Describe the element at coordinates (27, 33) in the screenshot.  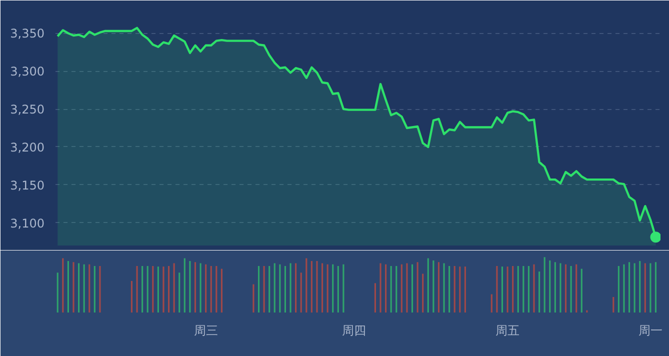
I see `y-tick-label: 3,350` at that location.